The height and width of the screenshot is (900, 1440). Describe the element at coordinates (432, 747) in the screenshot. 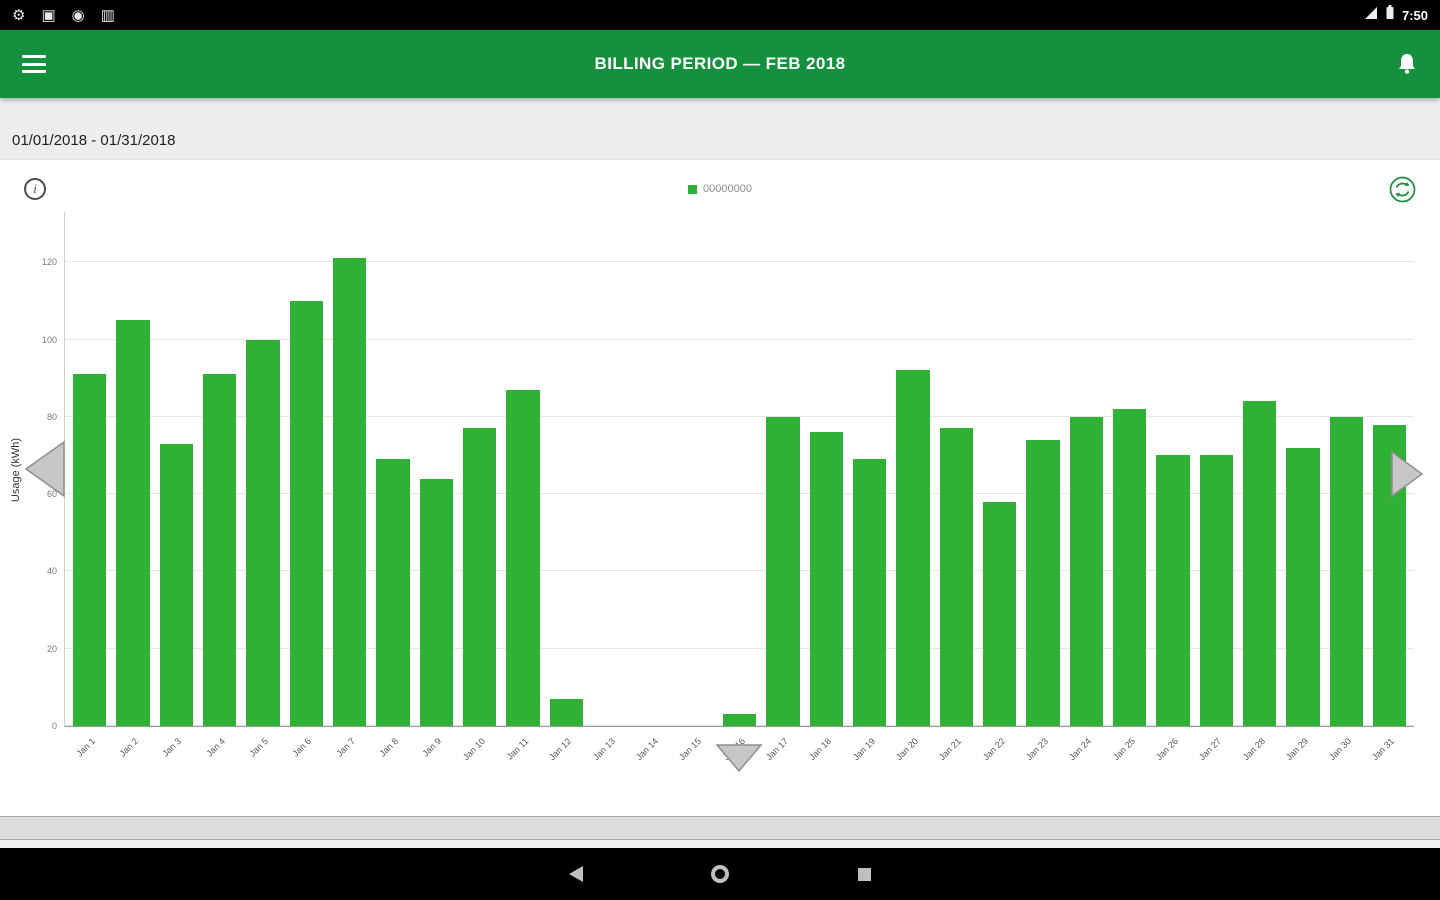

I see `x-tick-label: Jan 9` at that location.